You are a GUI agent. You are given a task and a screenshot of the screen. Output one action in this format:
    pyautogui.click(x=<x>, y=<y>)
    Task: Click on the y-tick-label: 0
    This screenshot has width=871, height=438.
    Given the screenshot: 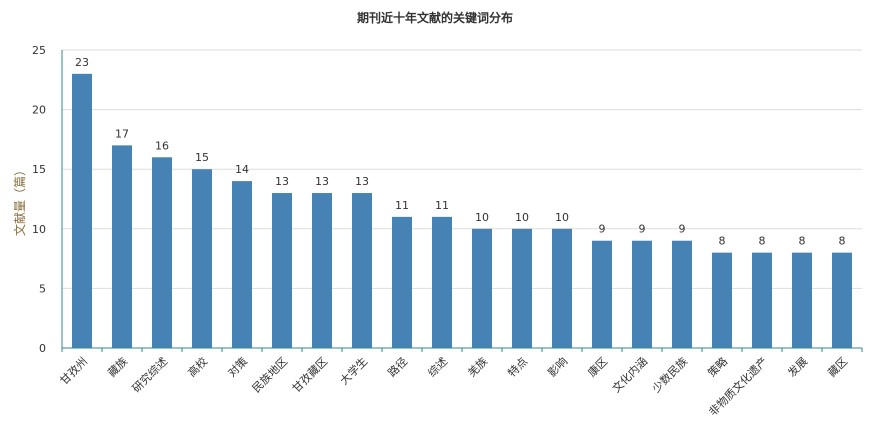 What is the action you would take?
    pyautogui.click(x=42, y=348)
    